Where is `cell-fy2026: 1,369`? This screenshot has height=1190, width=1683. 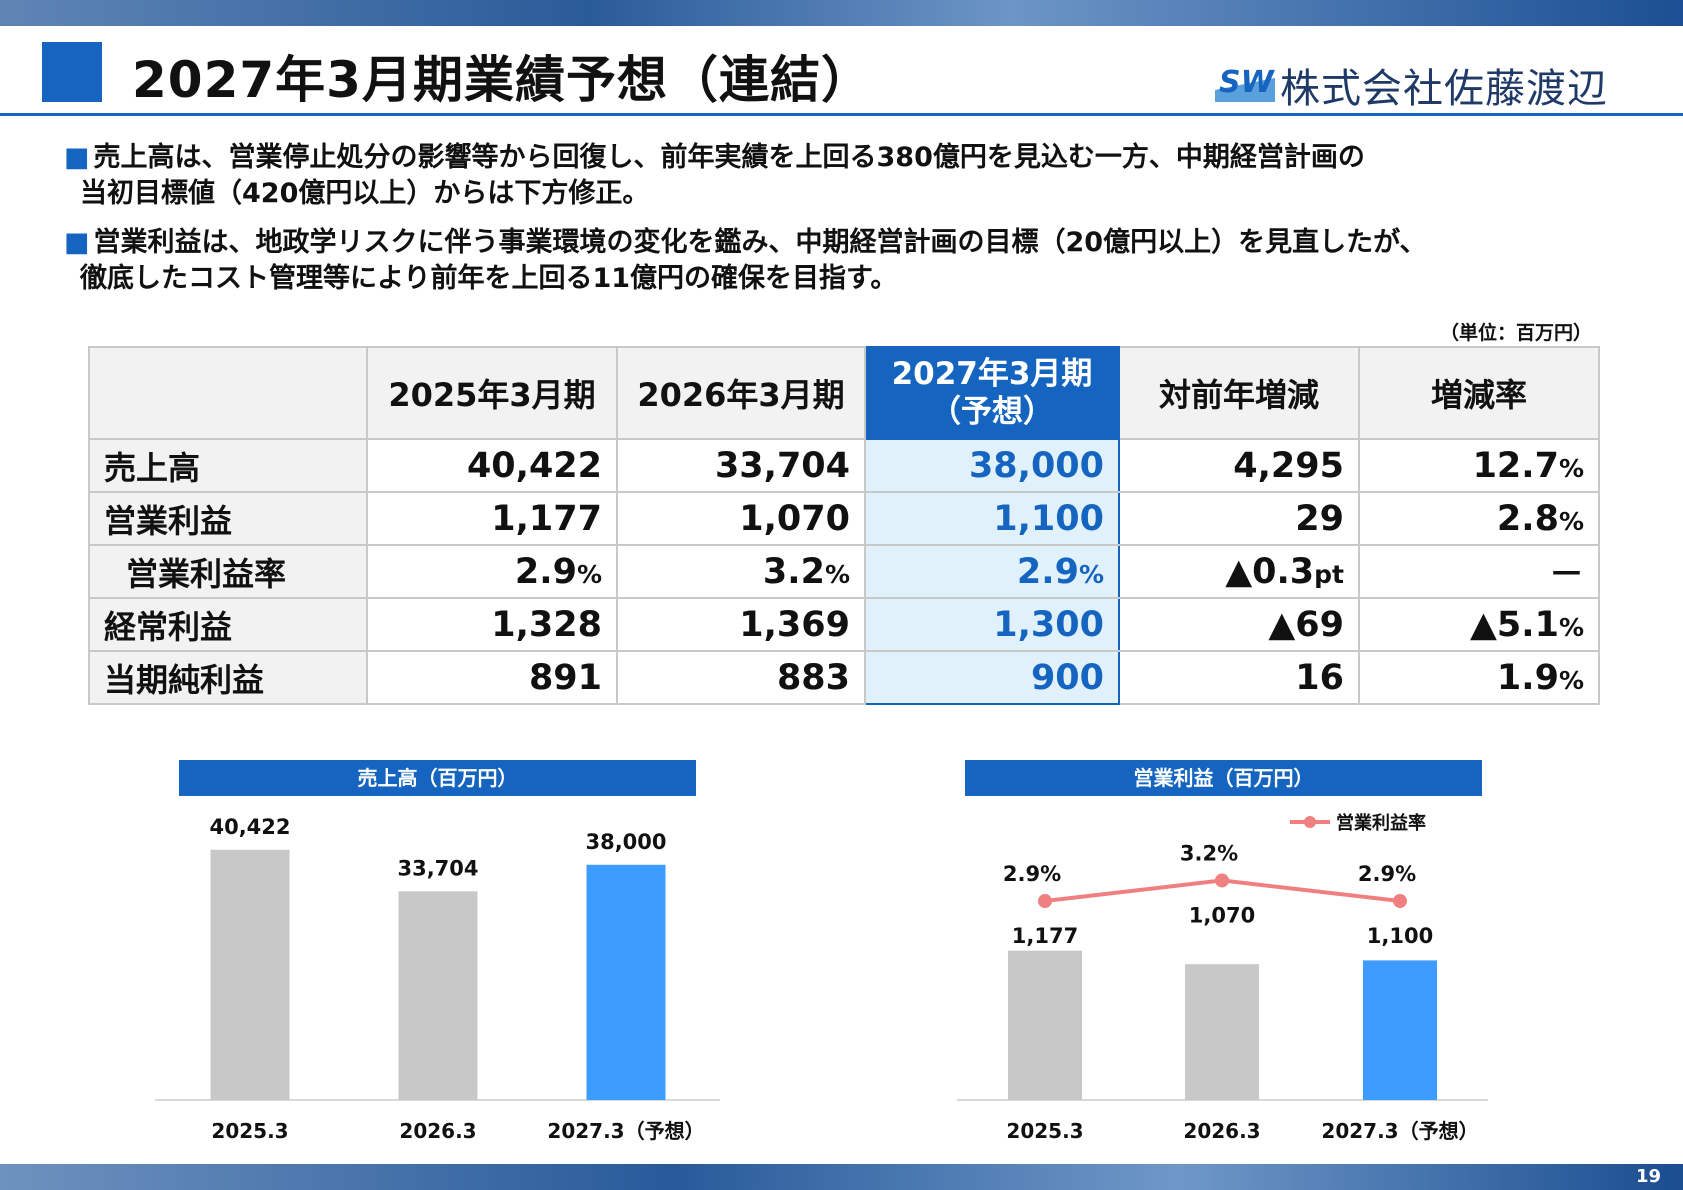 cell-fy2026: 1,369 is located at coordinates (741, 624).